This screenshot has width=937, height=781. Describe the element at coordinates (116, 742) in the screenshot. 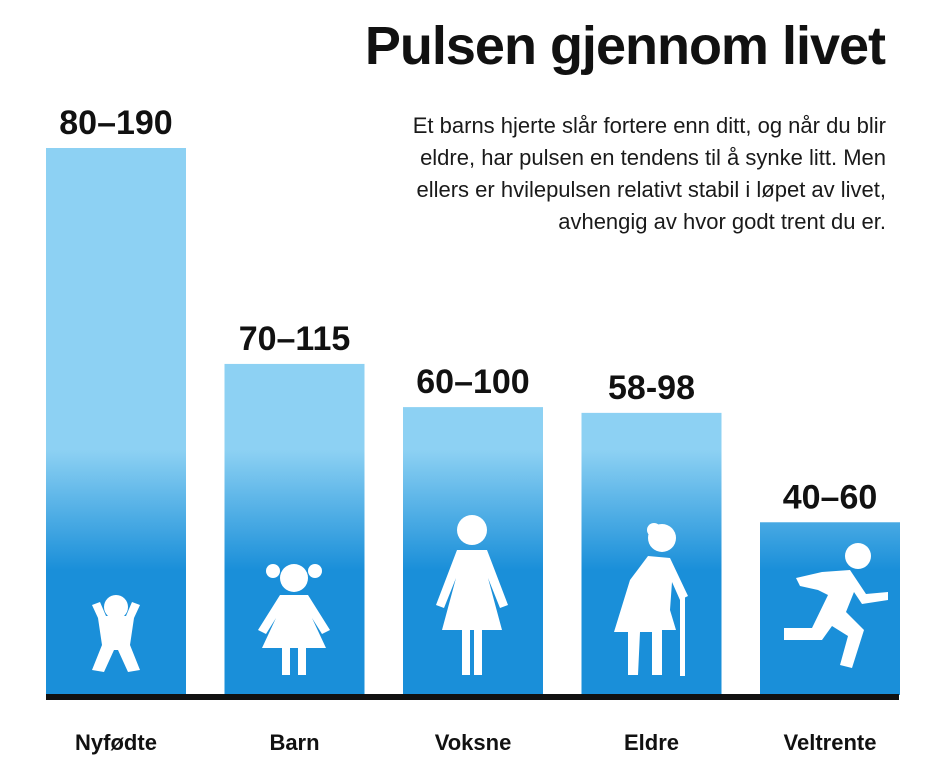

I see `x-tick-label: Nyfødte` at that location.